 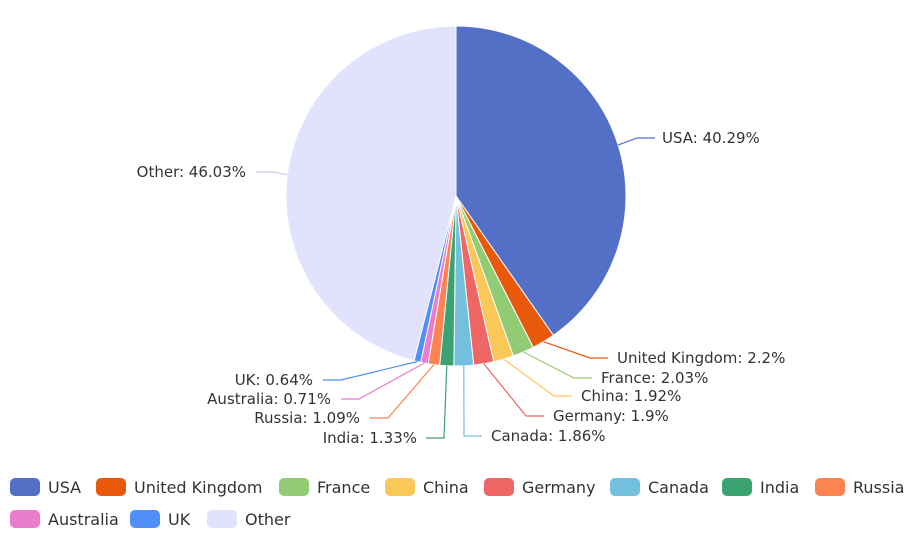 What do you see at coordinates (711, 138) in the screenshot?
I see `slice-label-usa: USA: 40.29%` at bounding box center [711, 138].